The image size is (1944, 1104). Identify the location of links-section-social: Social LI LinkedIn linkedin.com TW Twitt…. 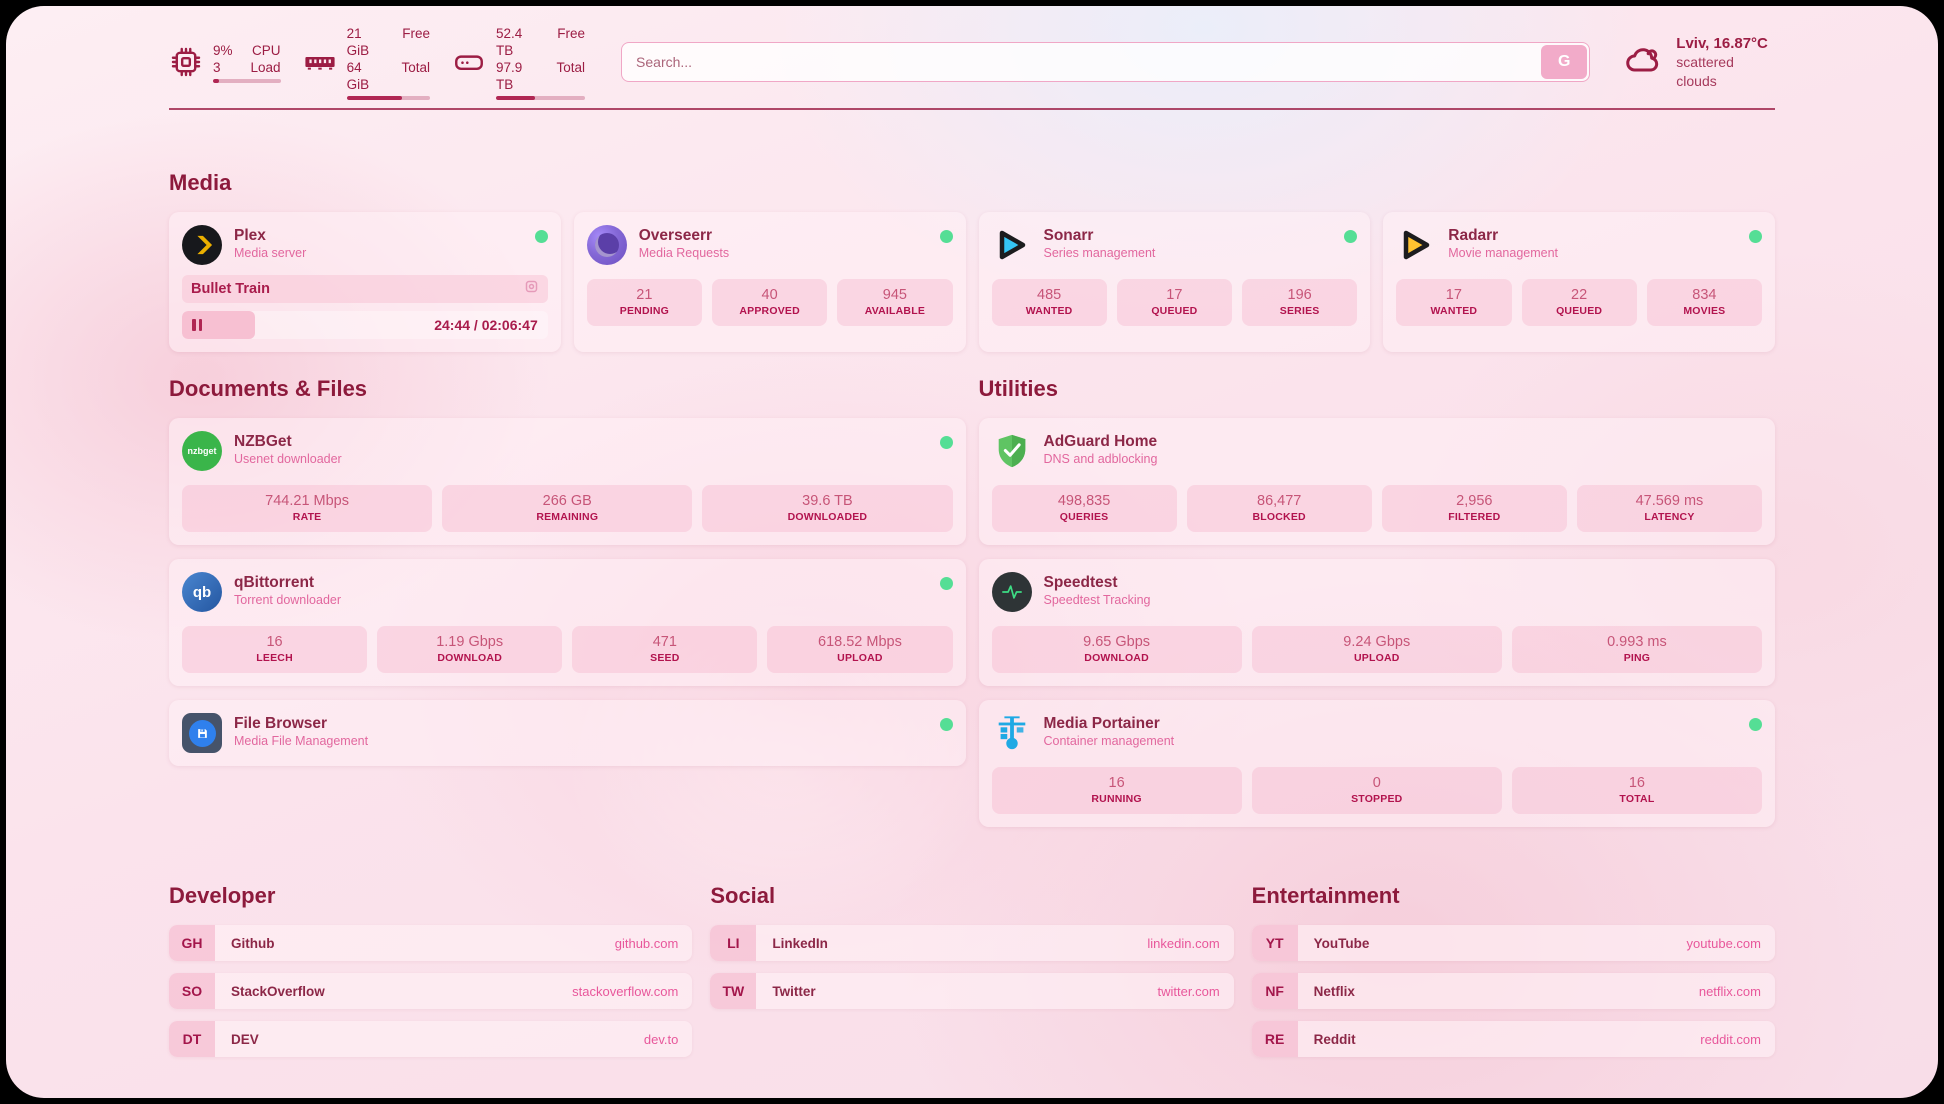
(972, 970).